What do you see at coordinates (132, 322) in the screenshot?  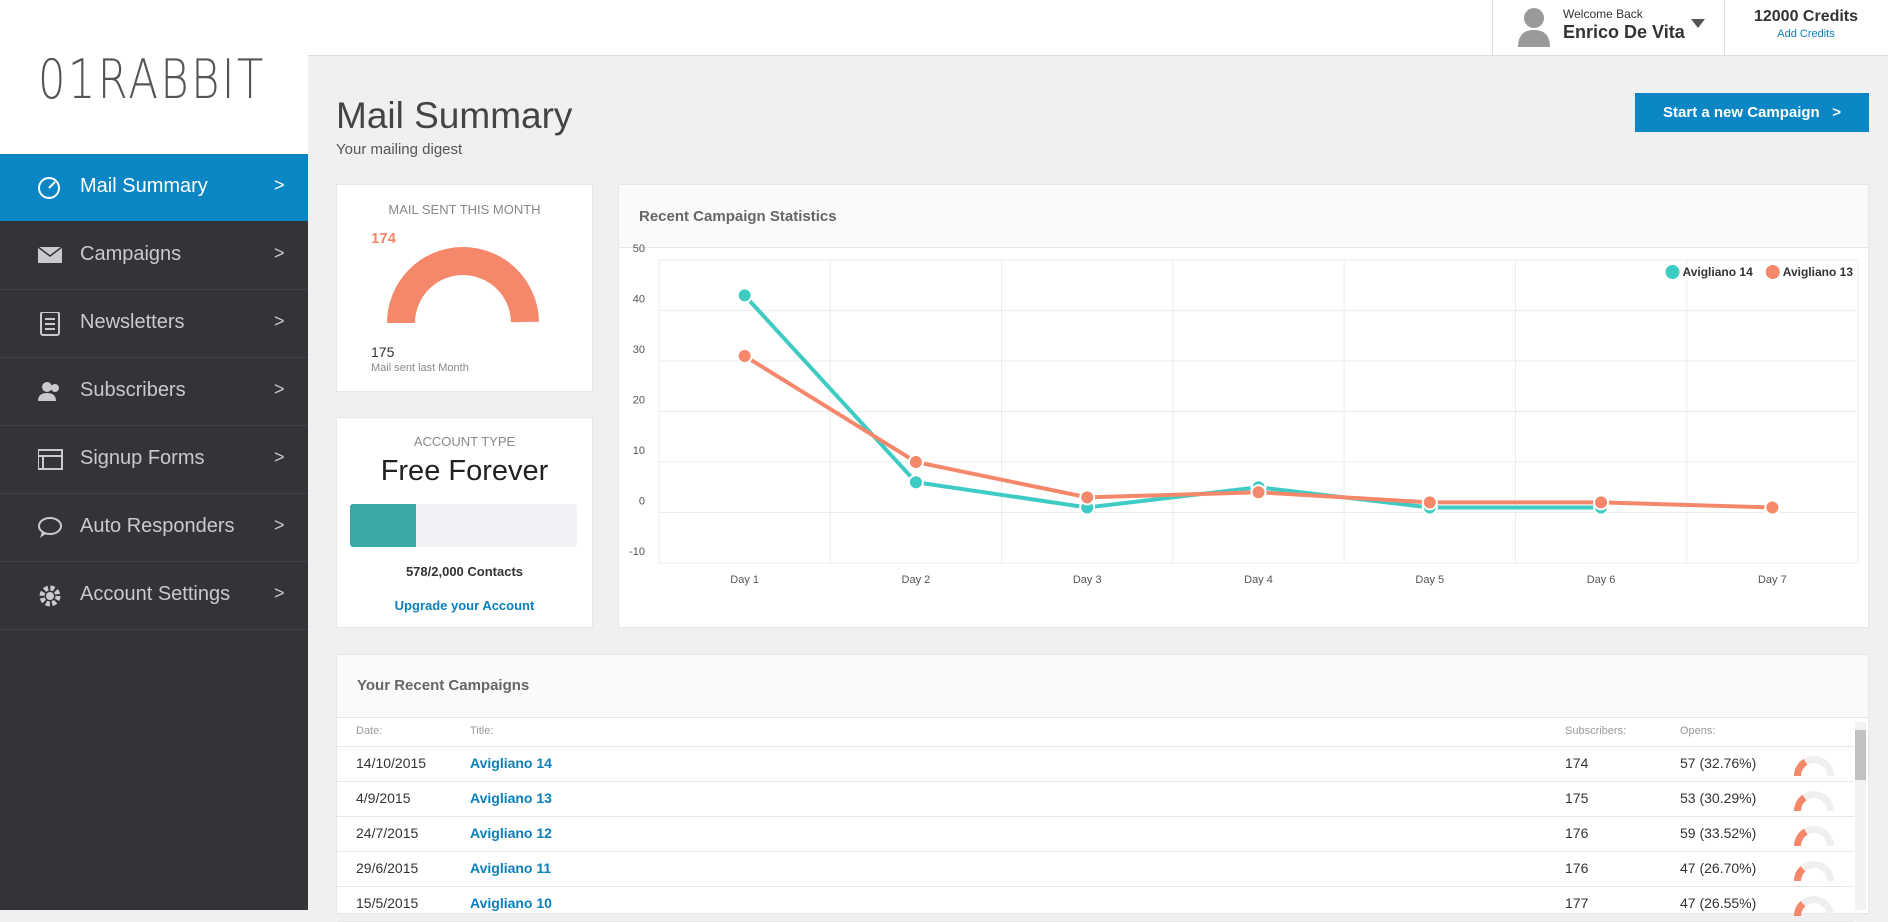 I see `menu-label: Newsletters` at bounding box center [132, 322].